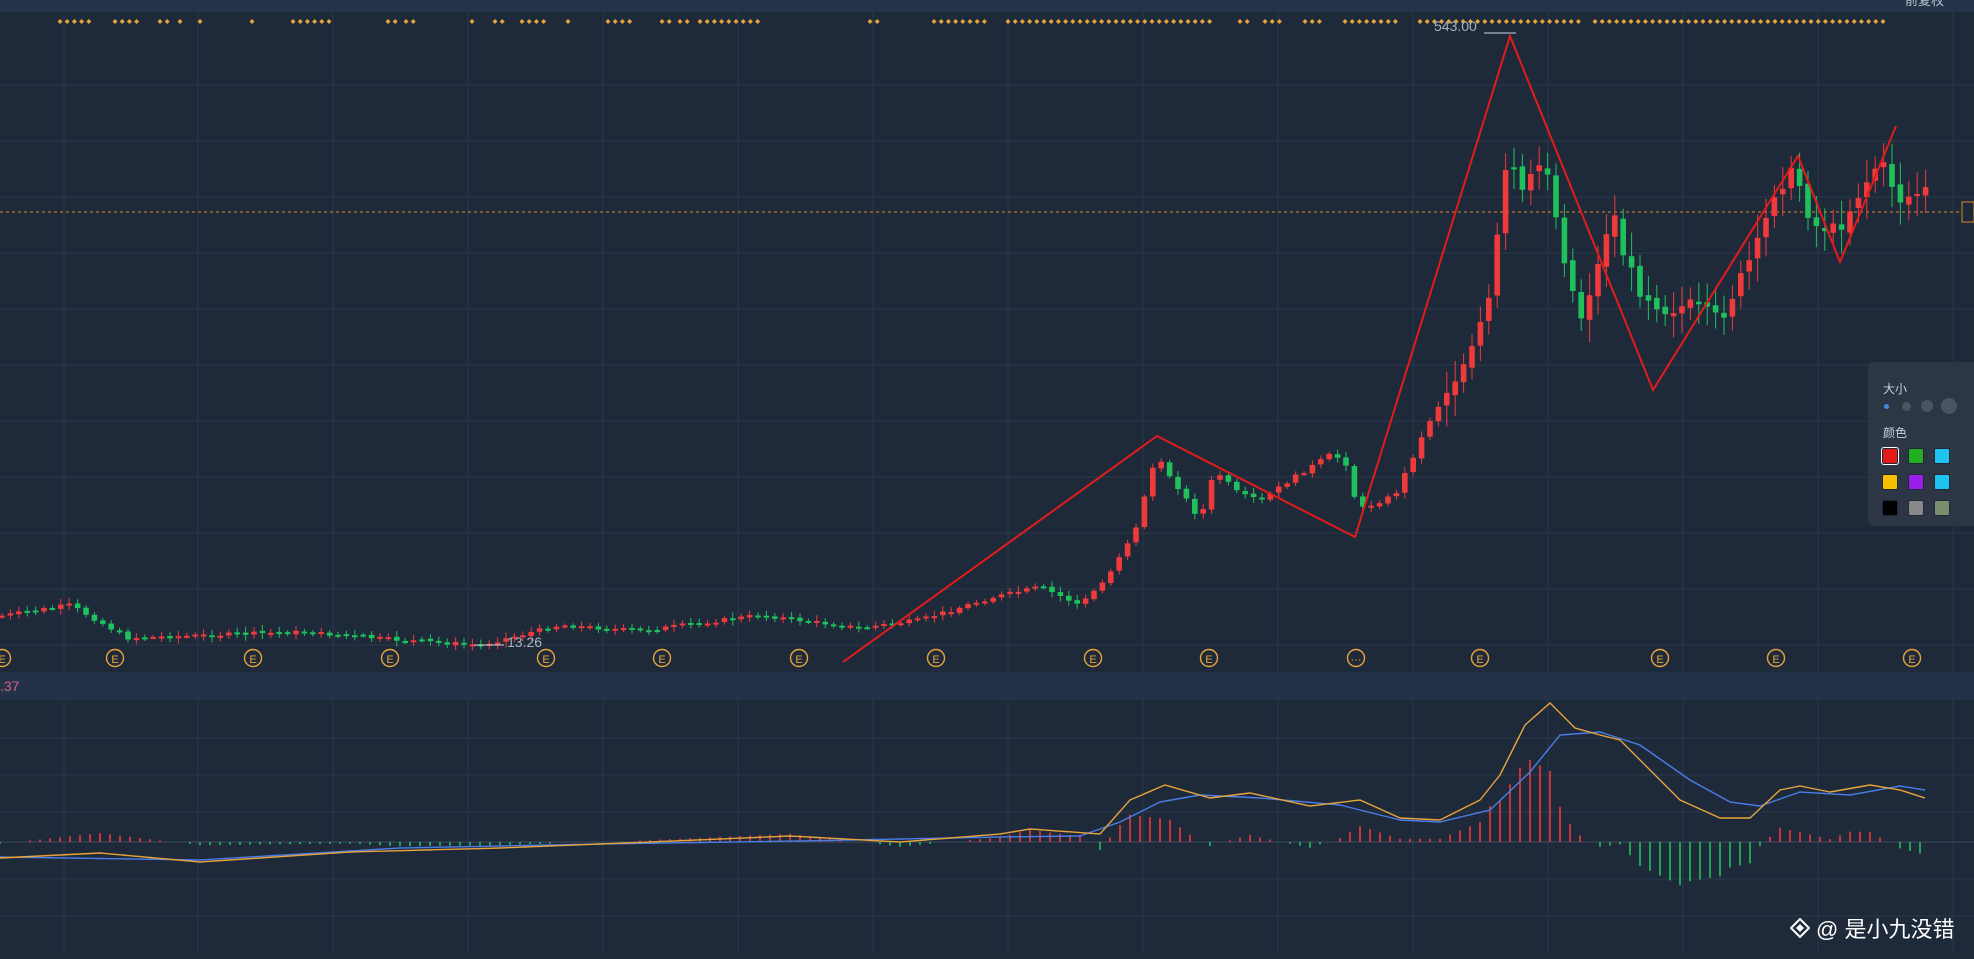  I want to click on size-option-l, so click(1949, 406).